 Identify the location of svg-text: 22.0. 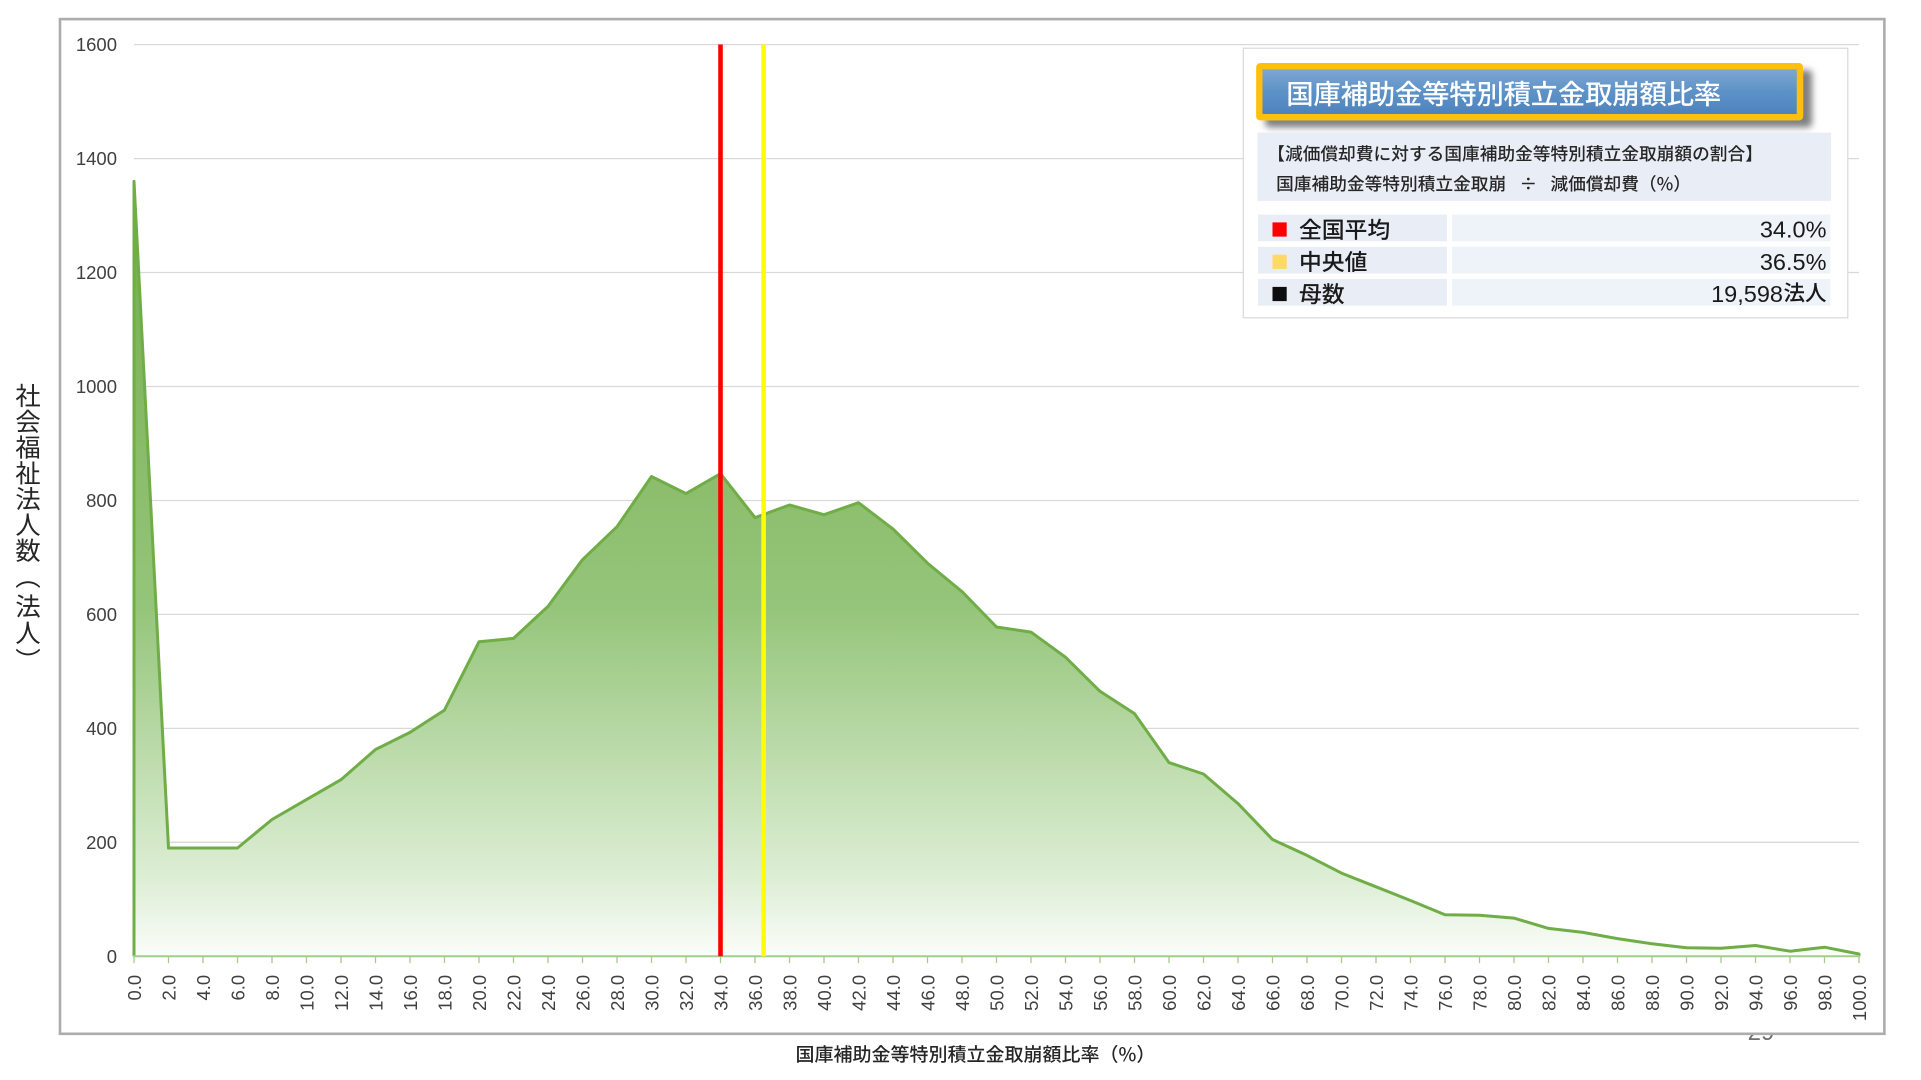
(513, 993).